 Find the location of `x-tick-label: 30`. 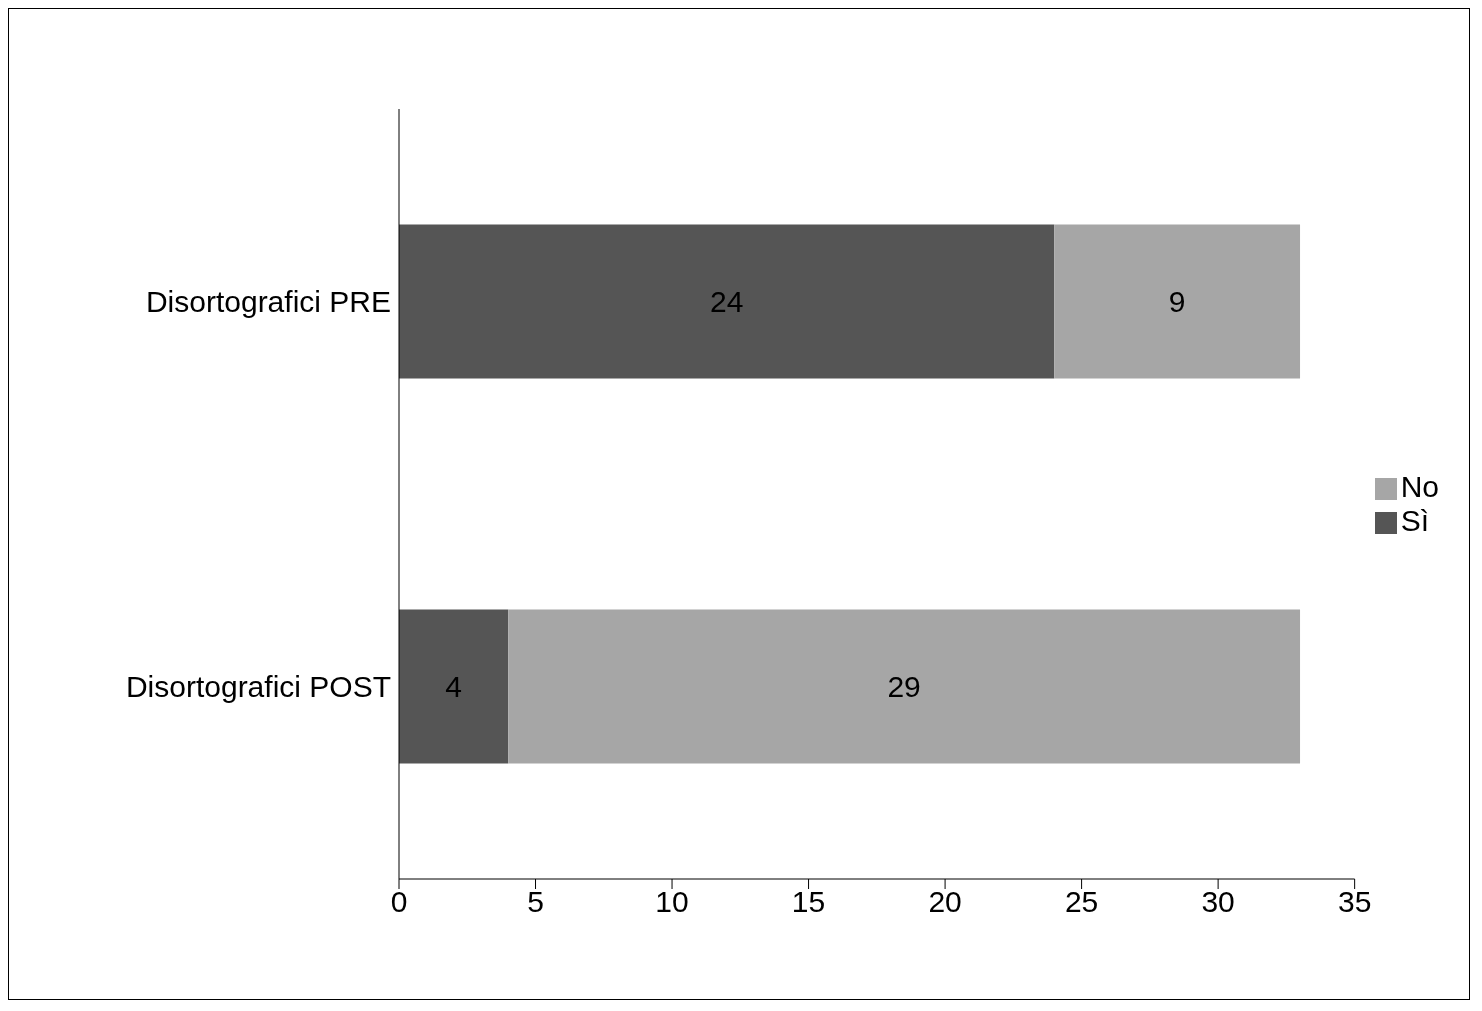

x-tick-label: 30 is located at coordinates (1218, 902).